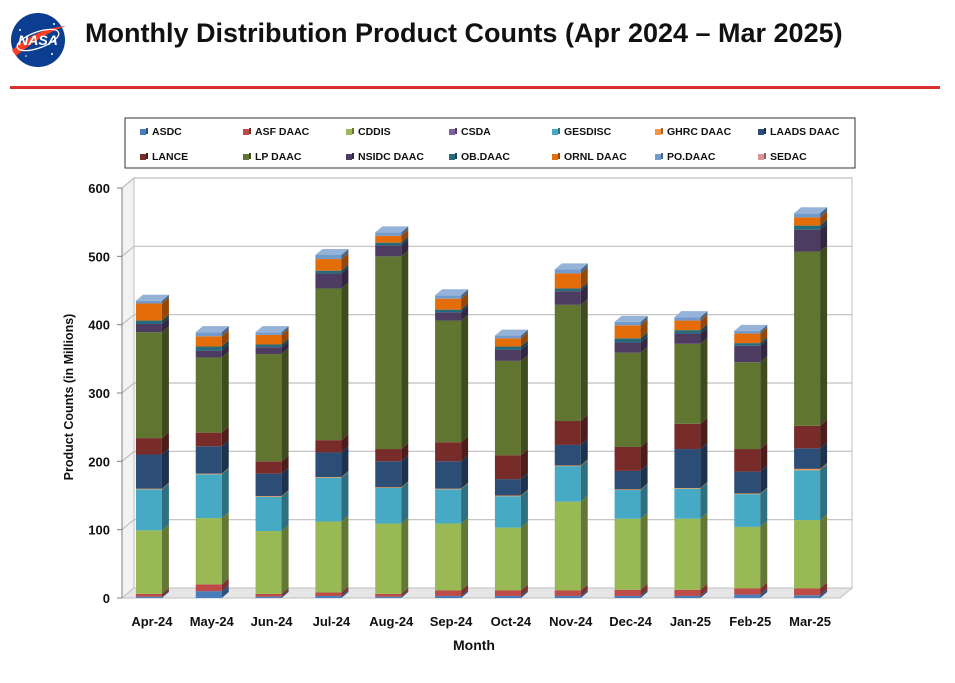  Describe the element at coordinates (170, 157) in the screenshot. I see `legend-label: LANCE` at that location.